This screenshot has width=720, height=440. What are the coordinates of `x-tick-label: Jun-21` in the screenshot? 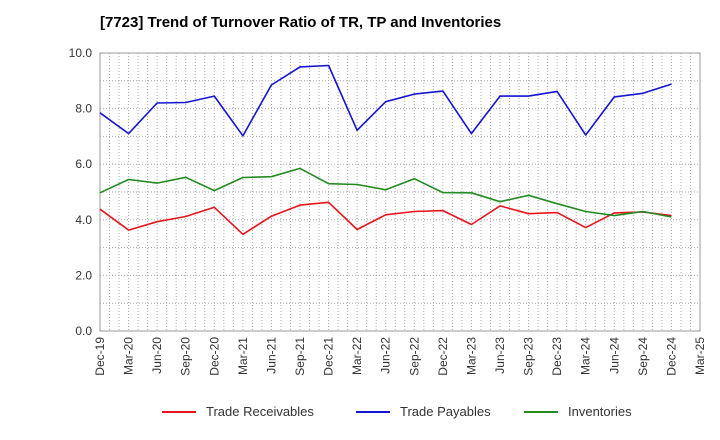 It's located at (271, 355).